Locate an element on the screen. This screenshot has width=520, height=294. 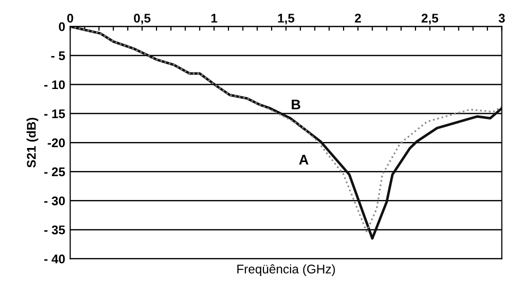
y-tick-label: - 25 is located at coordinates (54, 171).